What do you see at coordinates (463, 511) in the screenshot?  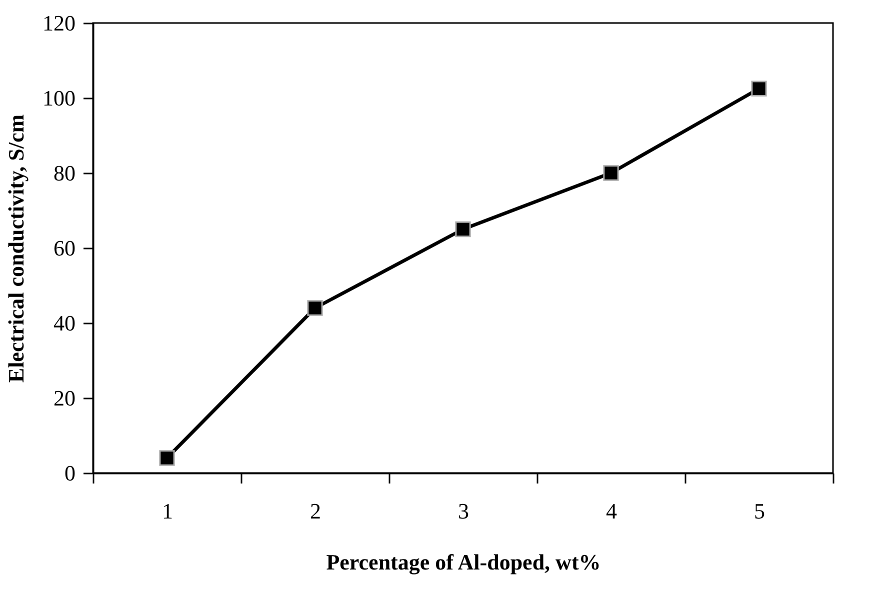 I see `x-tick-label: 3` at bounding box center [463, 511].